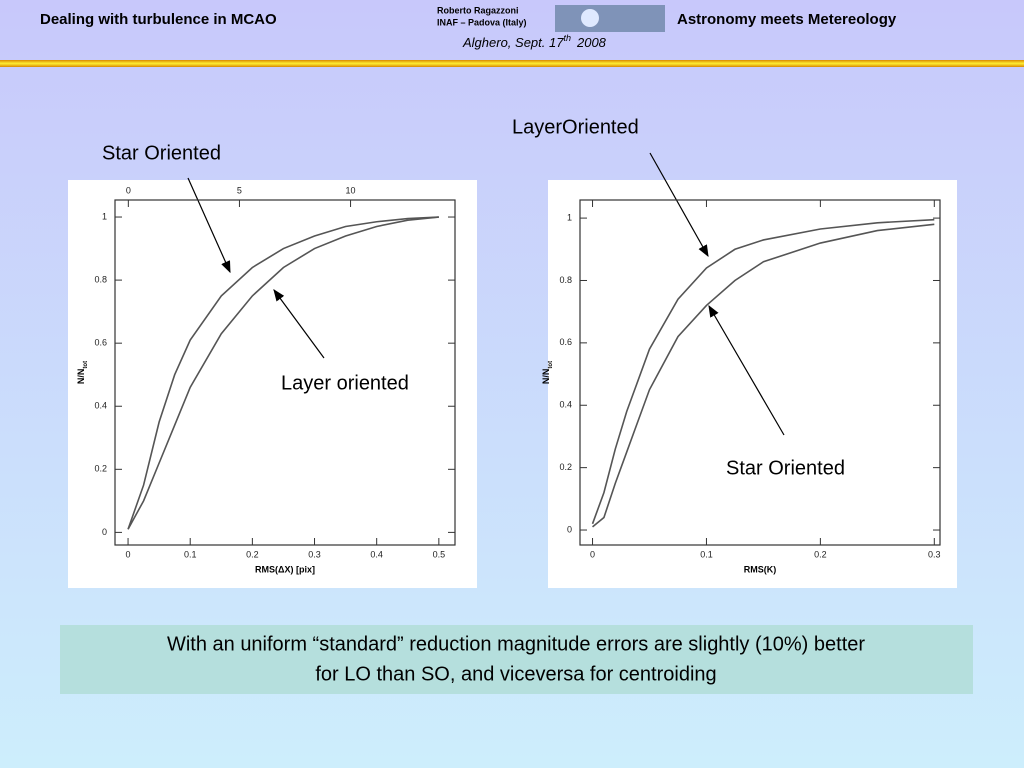 The width and height of the screenshot is (1024, 768). Describe the element at coordinates (575, 127) in the screenshot. I see `annotation: LayerOriented` at that location.